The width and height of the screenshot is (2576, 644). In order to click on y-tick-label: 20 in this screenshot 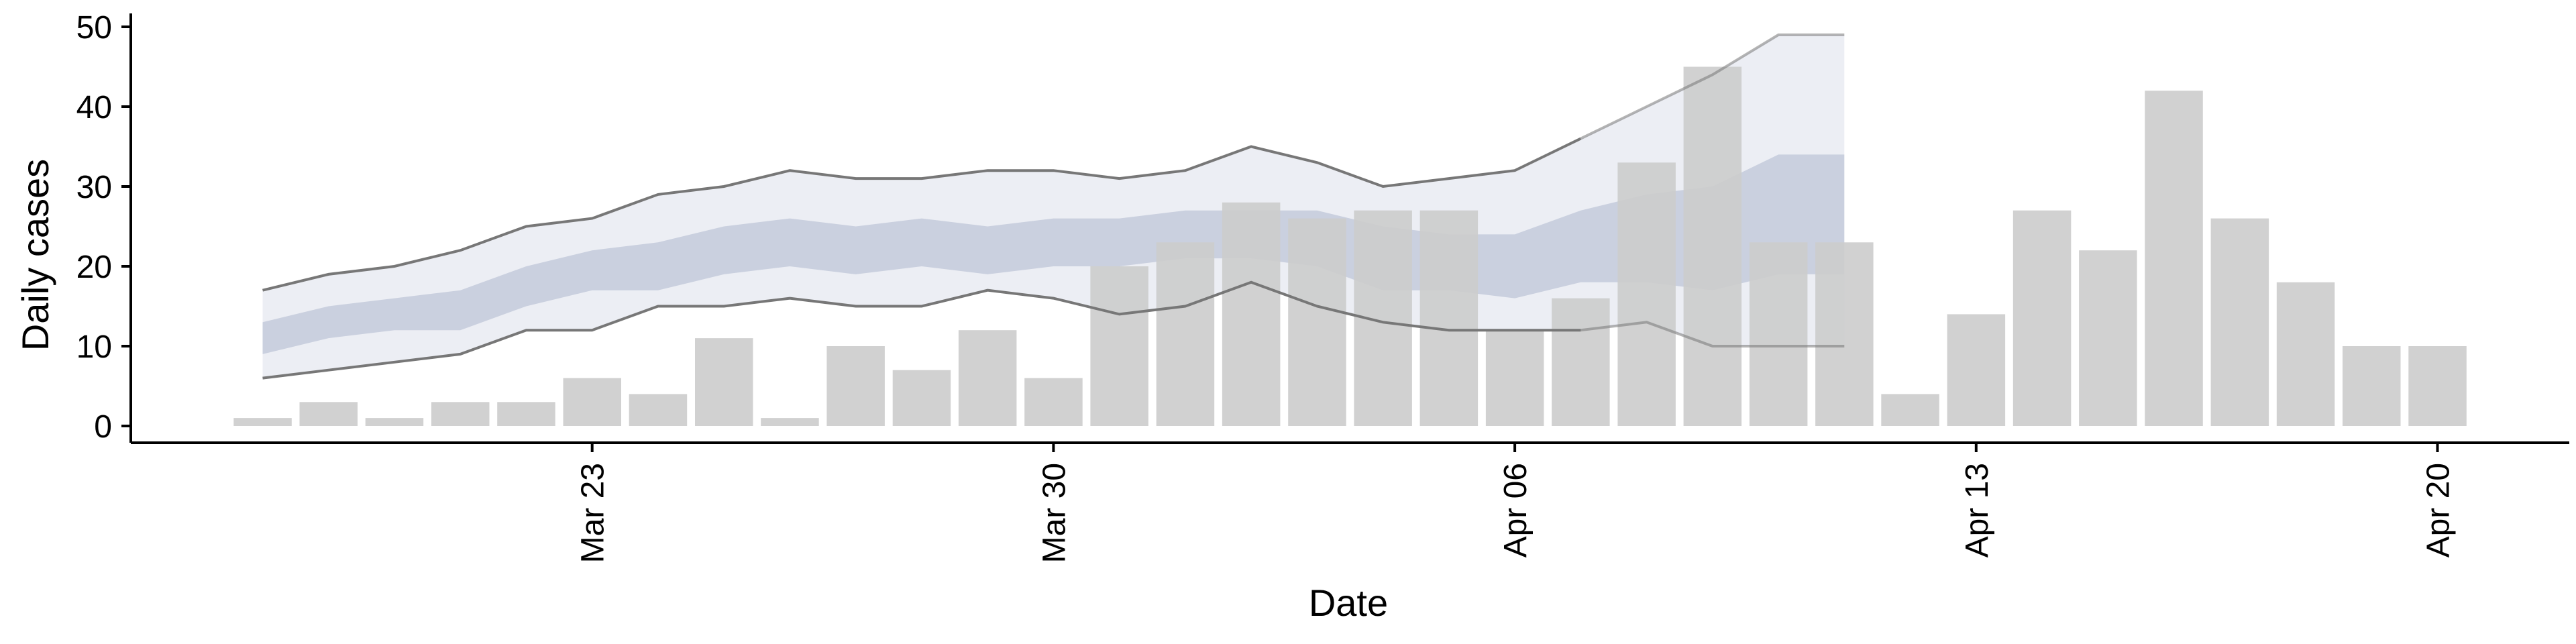, I will do `click(94, 267)`.